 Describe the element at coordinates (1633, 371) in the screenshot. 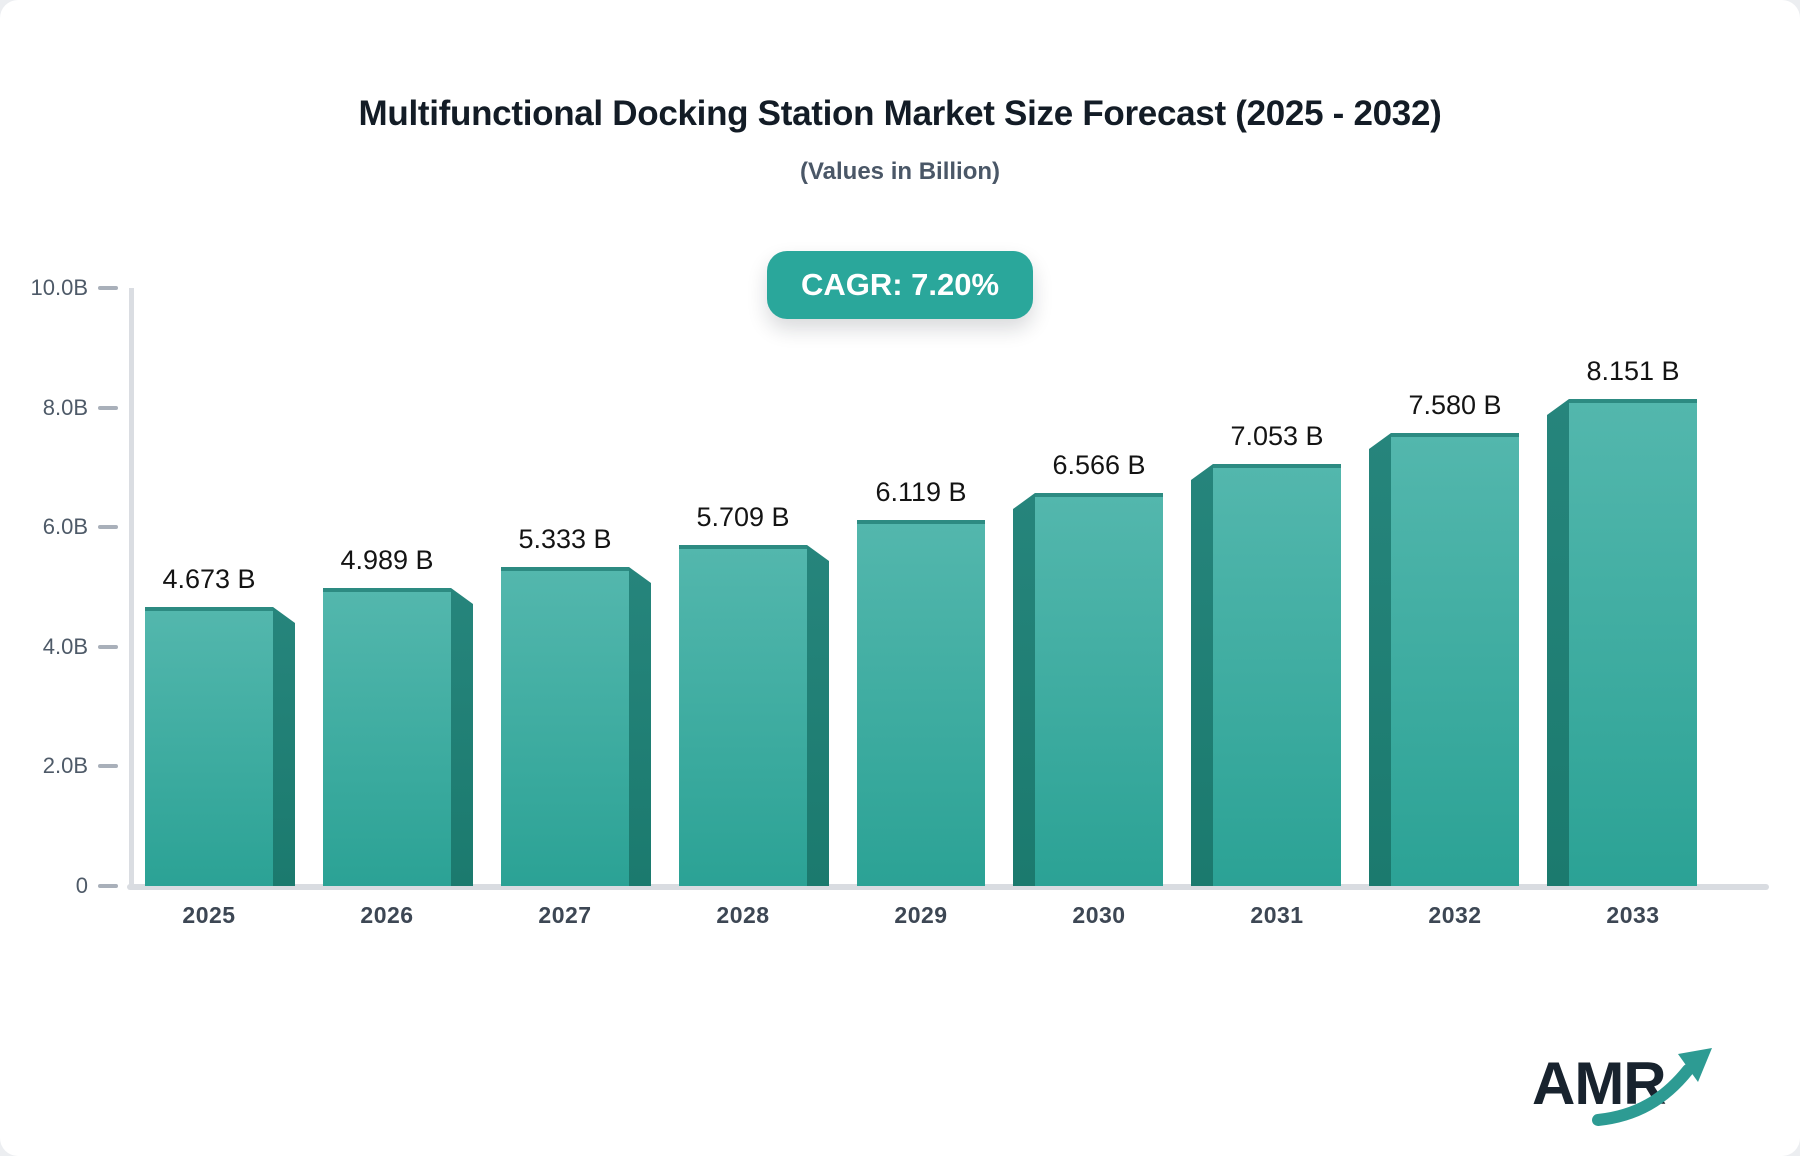

I see `bar-value-label: 8.151 B` at that location.